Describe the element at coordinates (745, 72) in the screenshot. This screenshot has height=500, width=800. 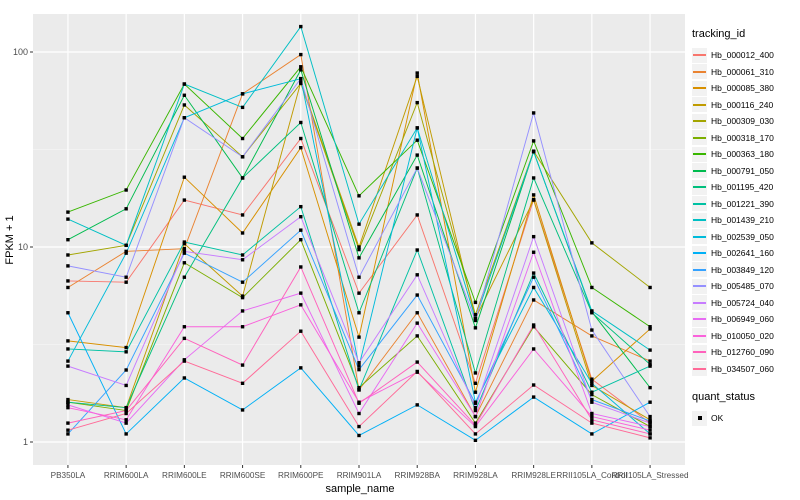
I see `legend-item: Hb_000061_310` at that location.